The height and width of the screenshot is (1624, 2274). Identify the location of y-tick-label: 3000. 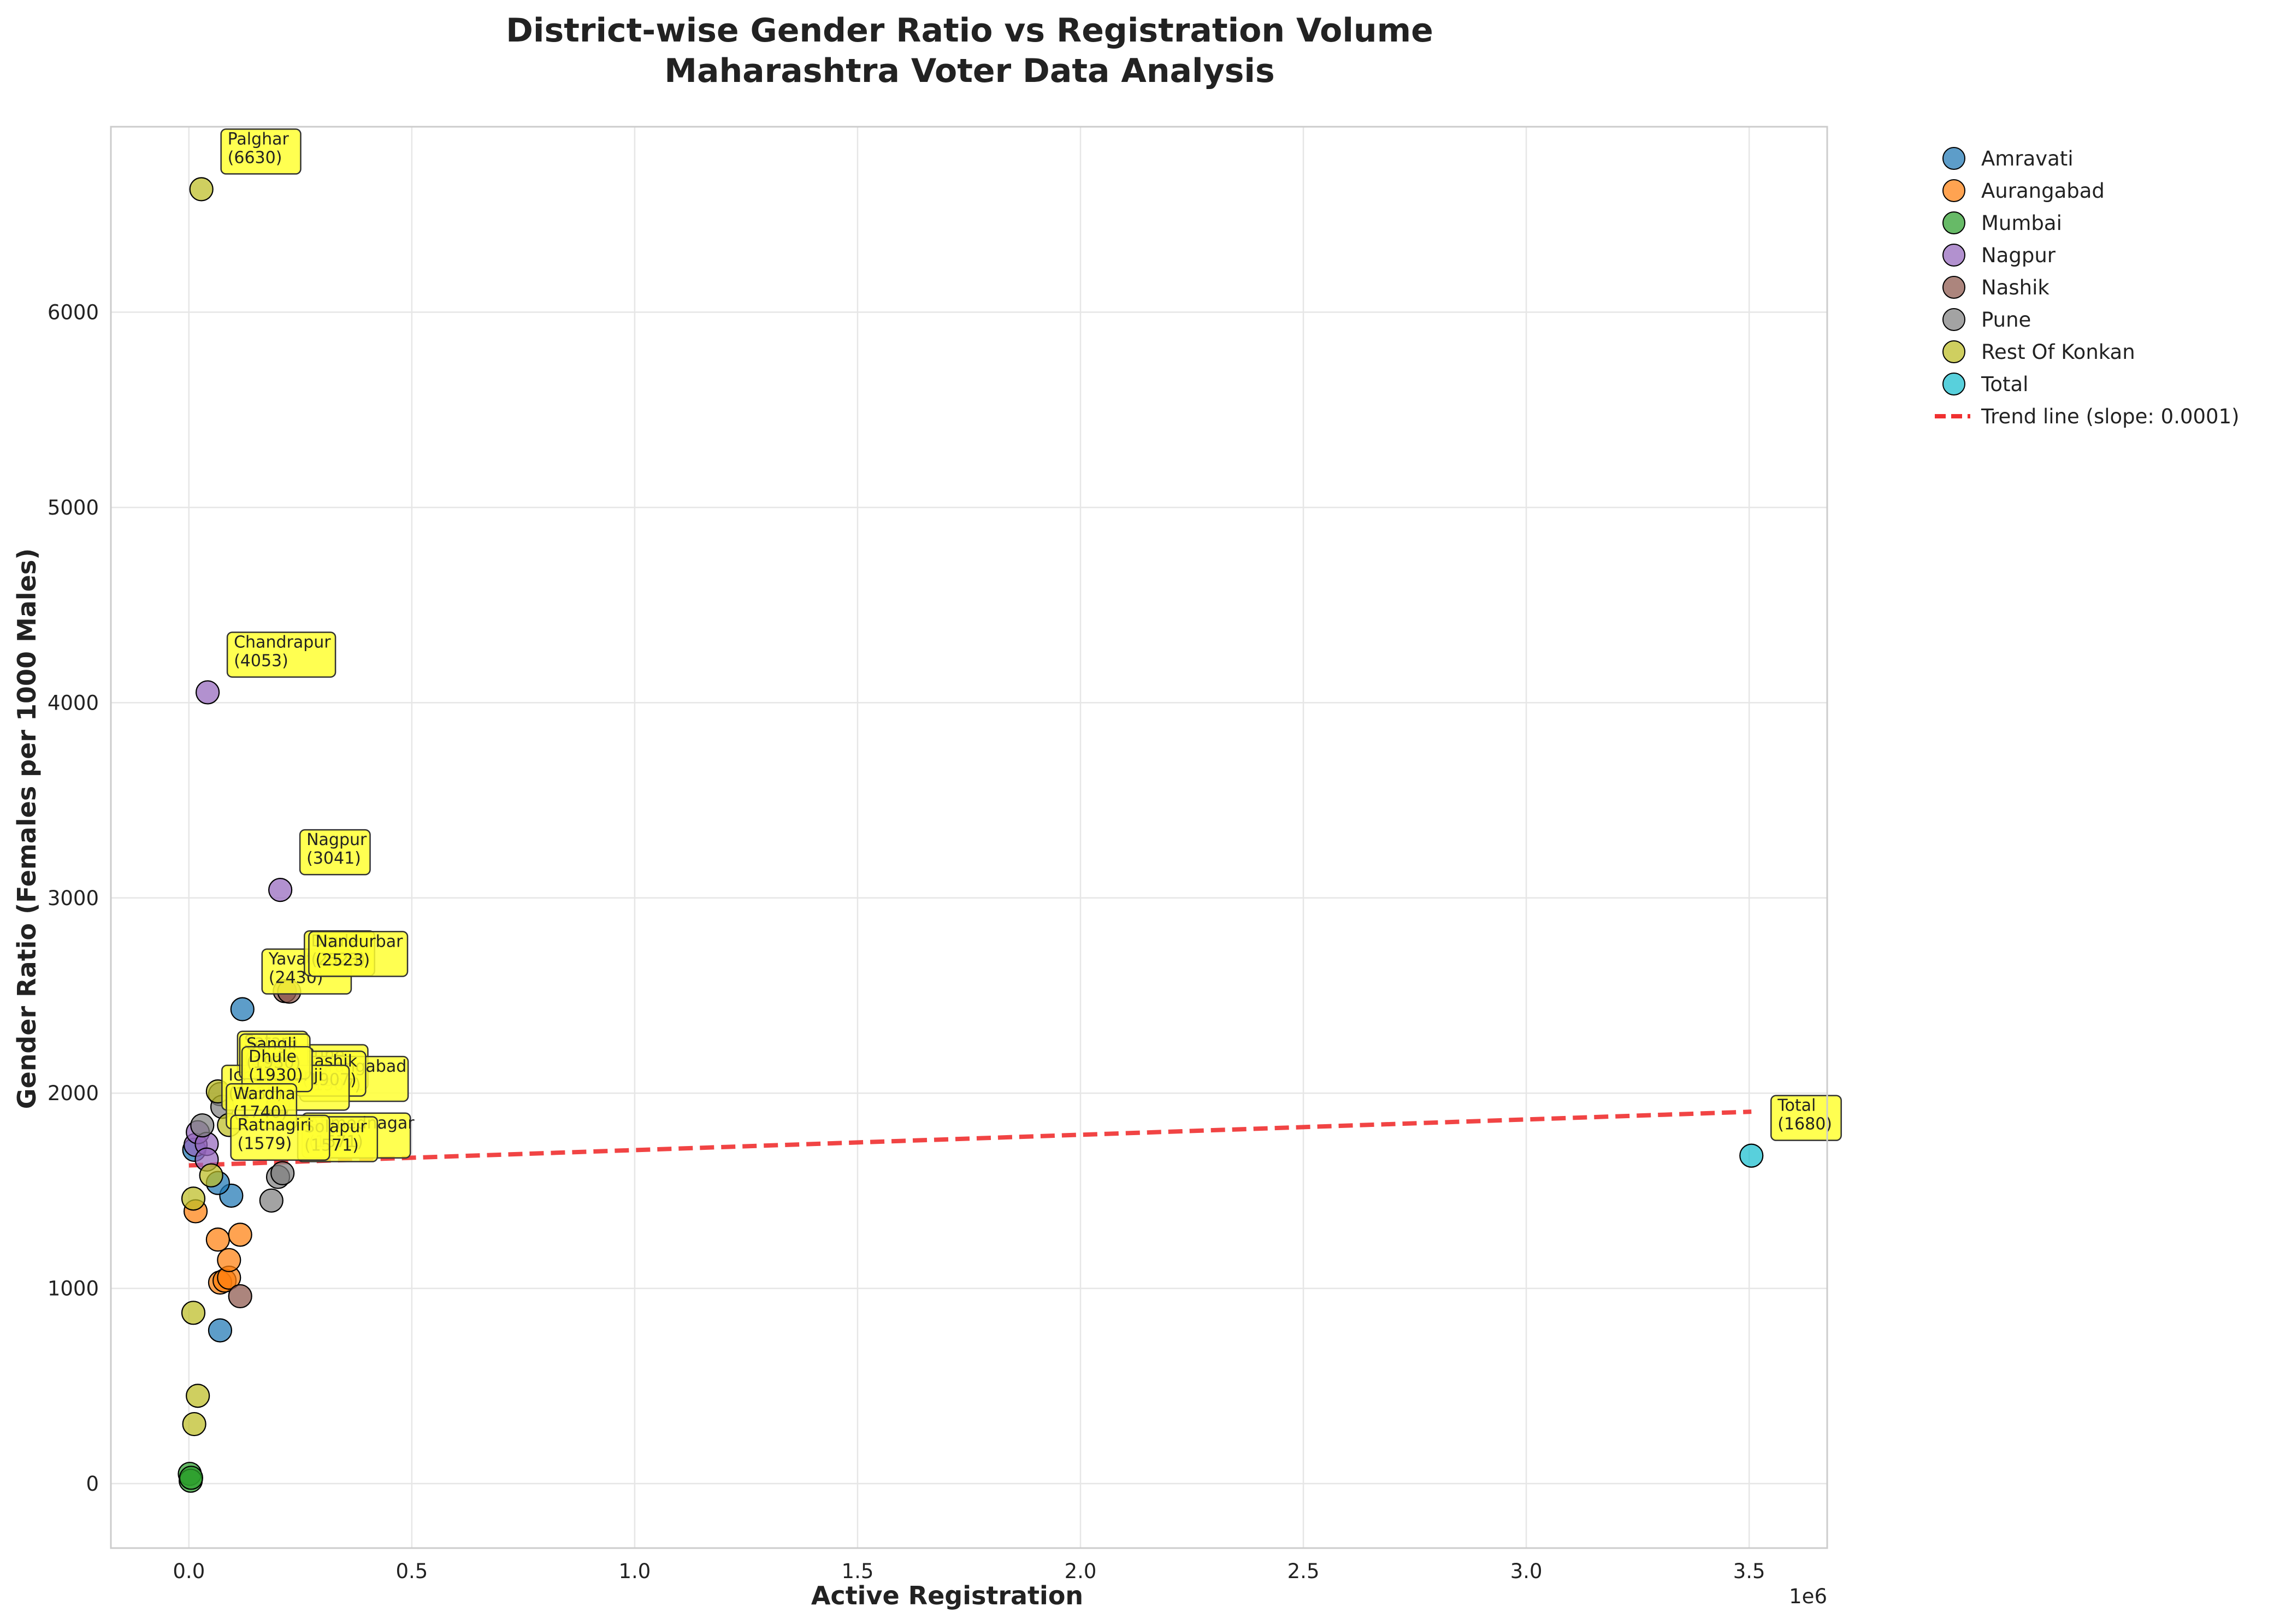
(73, 898).